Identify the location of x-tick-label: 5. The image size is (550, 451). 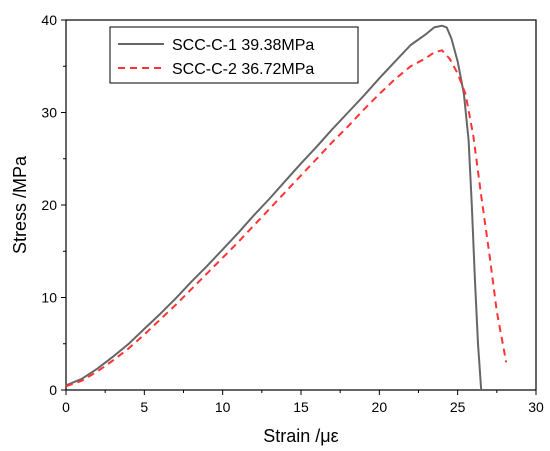
(144, 407).